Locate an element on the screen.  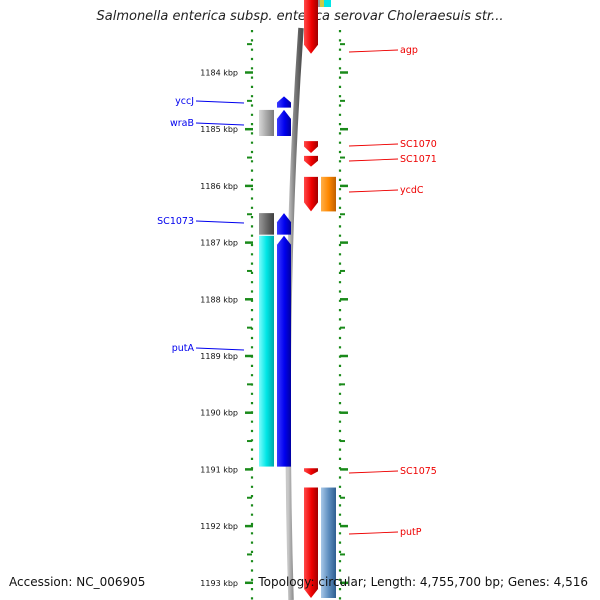
gene-label-sc1073: SC1073 is located at coordinates (175, 221).